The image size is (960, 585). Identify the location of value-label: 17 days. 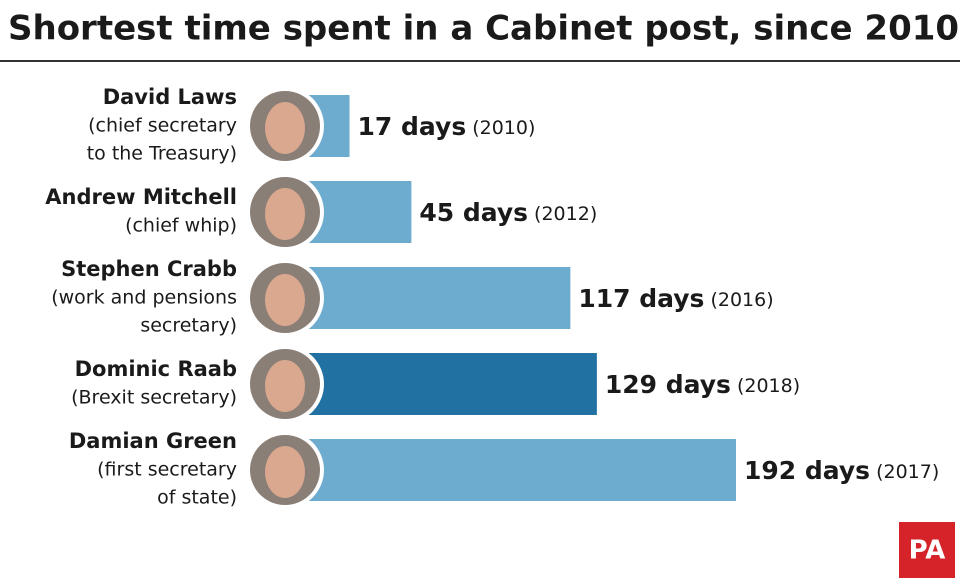
(412, 126).